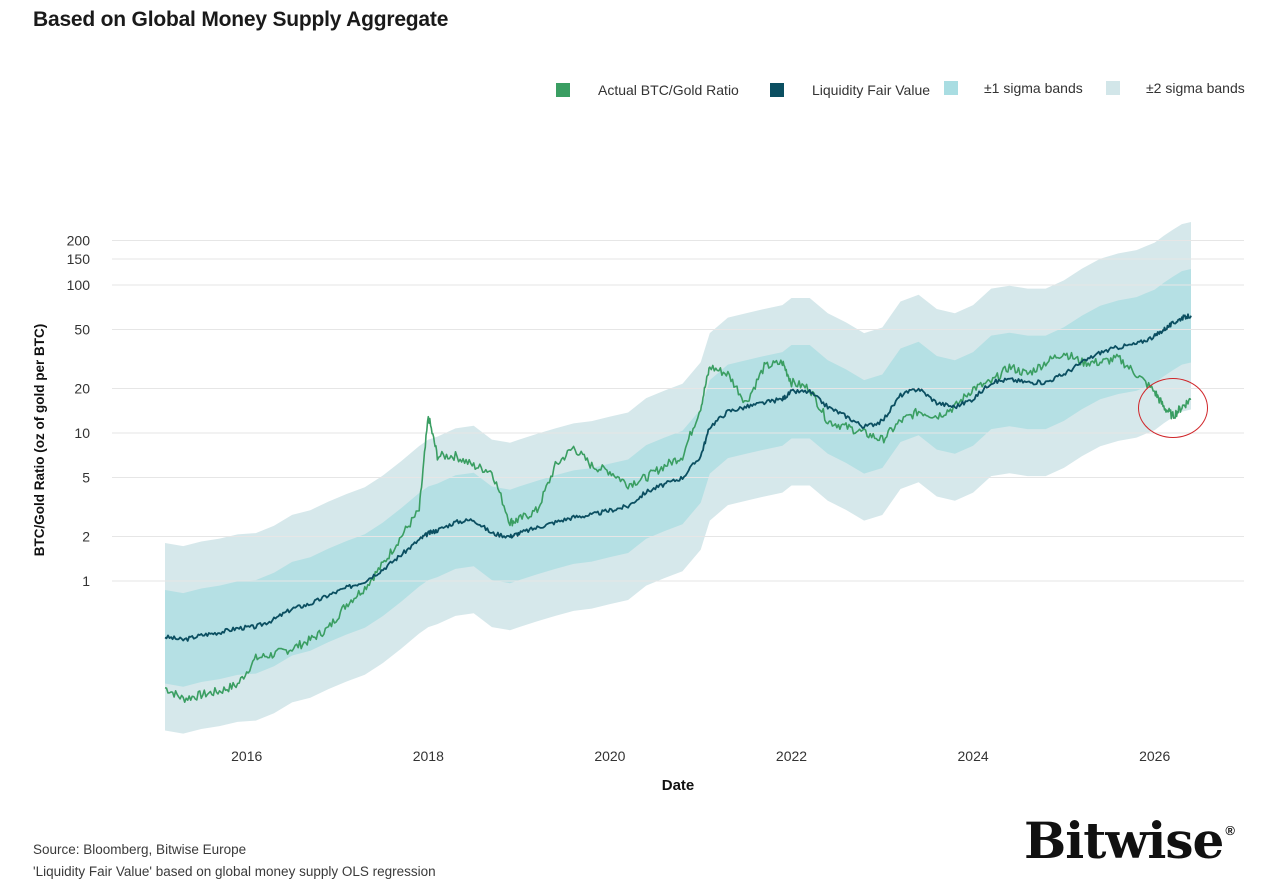  I want to click on legend-label-actual: Actual BTC/Gold Ratio, so click(668, 90).